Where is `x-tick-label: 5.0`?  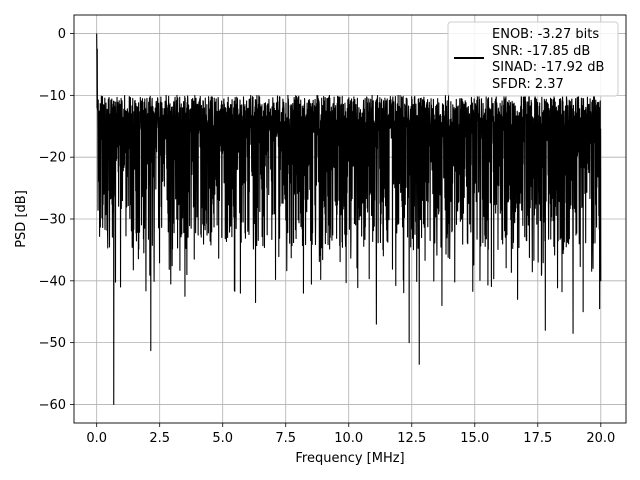
x-tick-label: 5.0 is located at coordinates (222, 438).